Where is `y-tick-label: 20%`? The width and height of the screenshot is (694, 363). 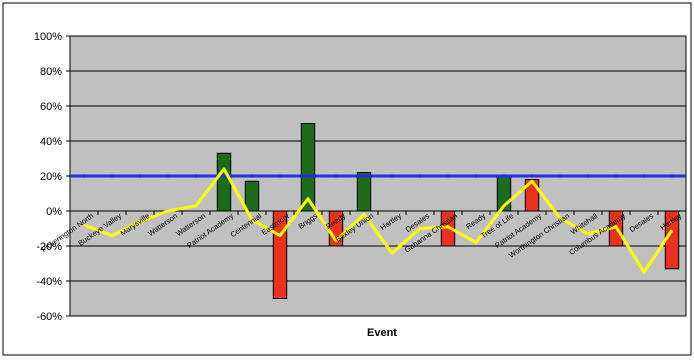 y-tick-label: 20% is located at coordinates (51, 177).